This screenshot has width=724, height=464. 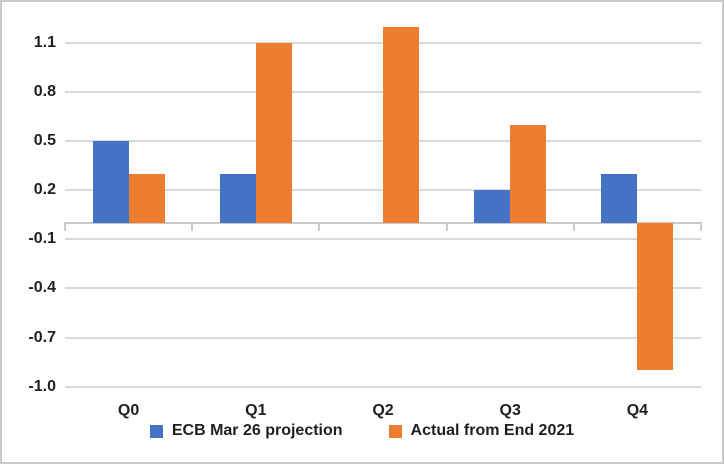 I want to click on x-tick-label-q3: Q3, so click(x=510, y=410).